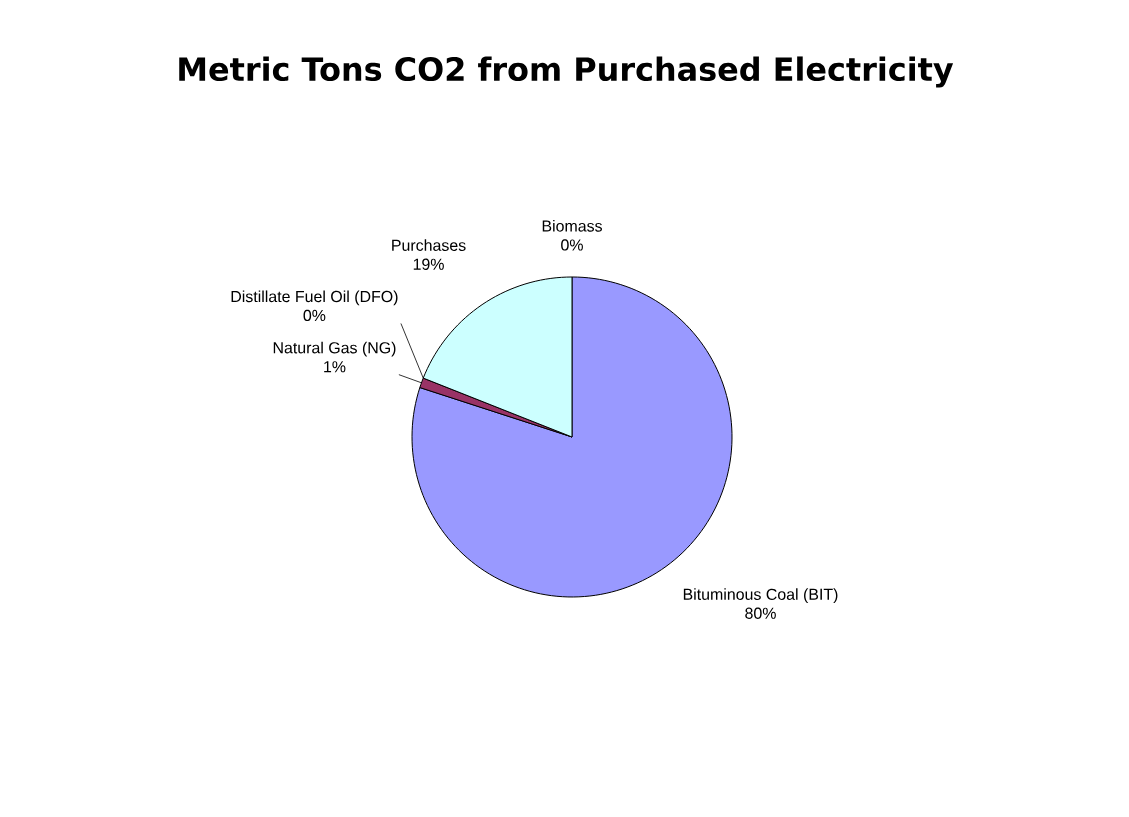 This screenshot has width=1129, height=817. I want to click on data-label: 1%, so click(335, 367).